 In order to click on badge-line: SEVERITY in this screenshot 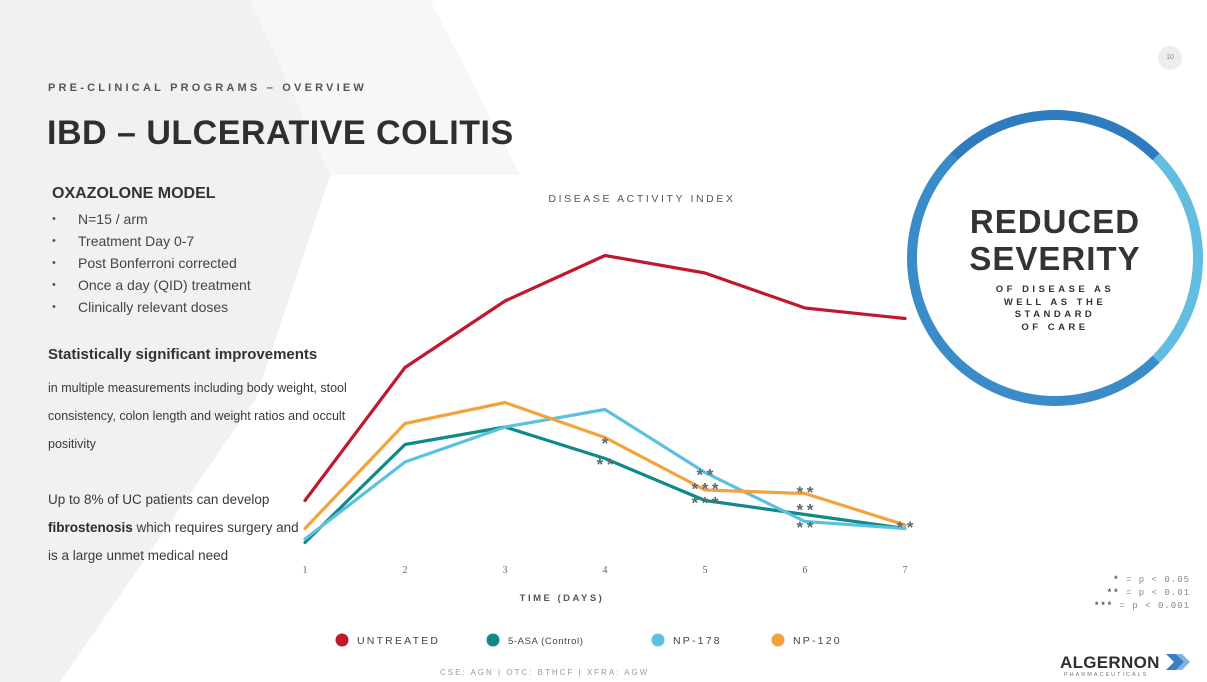, I will do `click(1055, 258)`.